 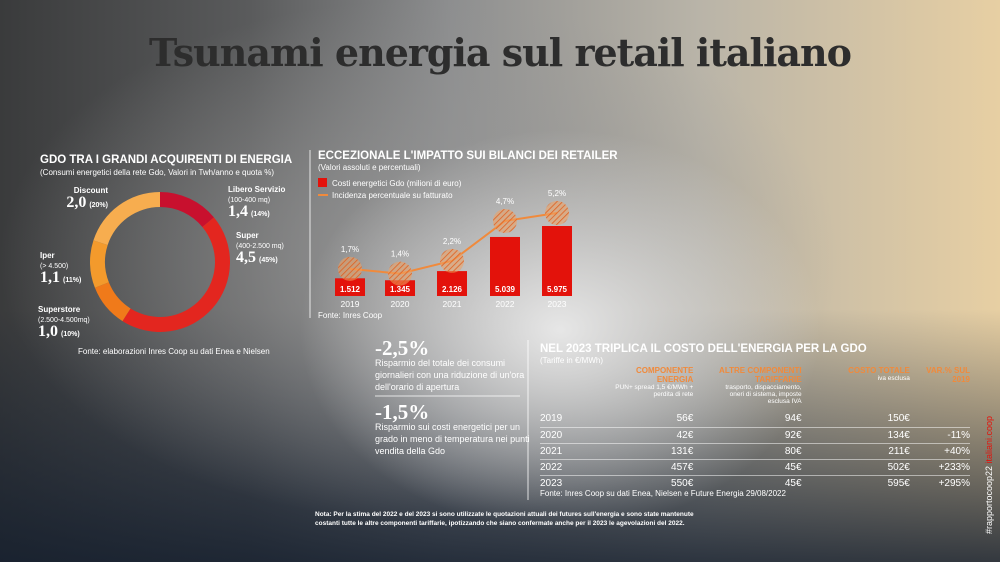 What do you see at coordinates (260, 246) in the screenshot?
I see `legend-note: (400-2.500 mq)` at bounding box center [260, 246].